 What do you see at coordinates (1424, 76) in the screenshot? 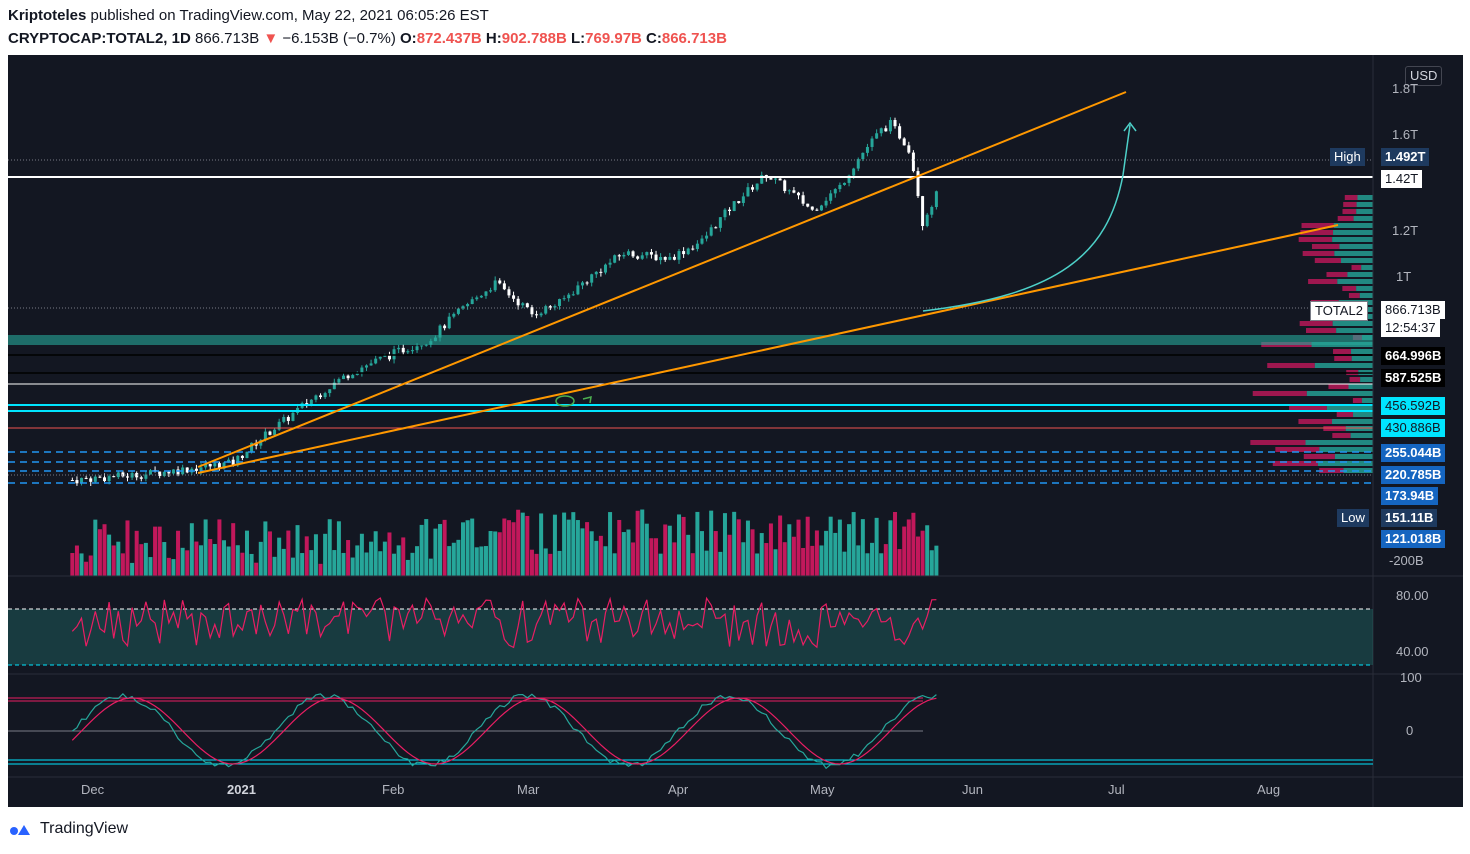
I see `currency-label: USD` at bounding box center [1424, 76].